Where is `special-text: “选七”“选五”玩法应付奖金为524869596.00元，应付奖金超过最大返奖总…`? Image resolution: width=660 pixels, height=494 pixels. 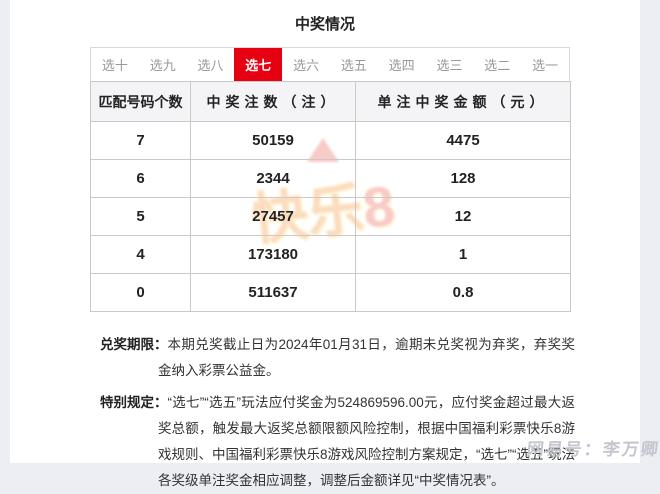
special-text: “选七”“选五”玩法应付奖金为524869596.00元，应付奖金超过最大返奖总… is located at coordinates (366, 441).